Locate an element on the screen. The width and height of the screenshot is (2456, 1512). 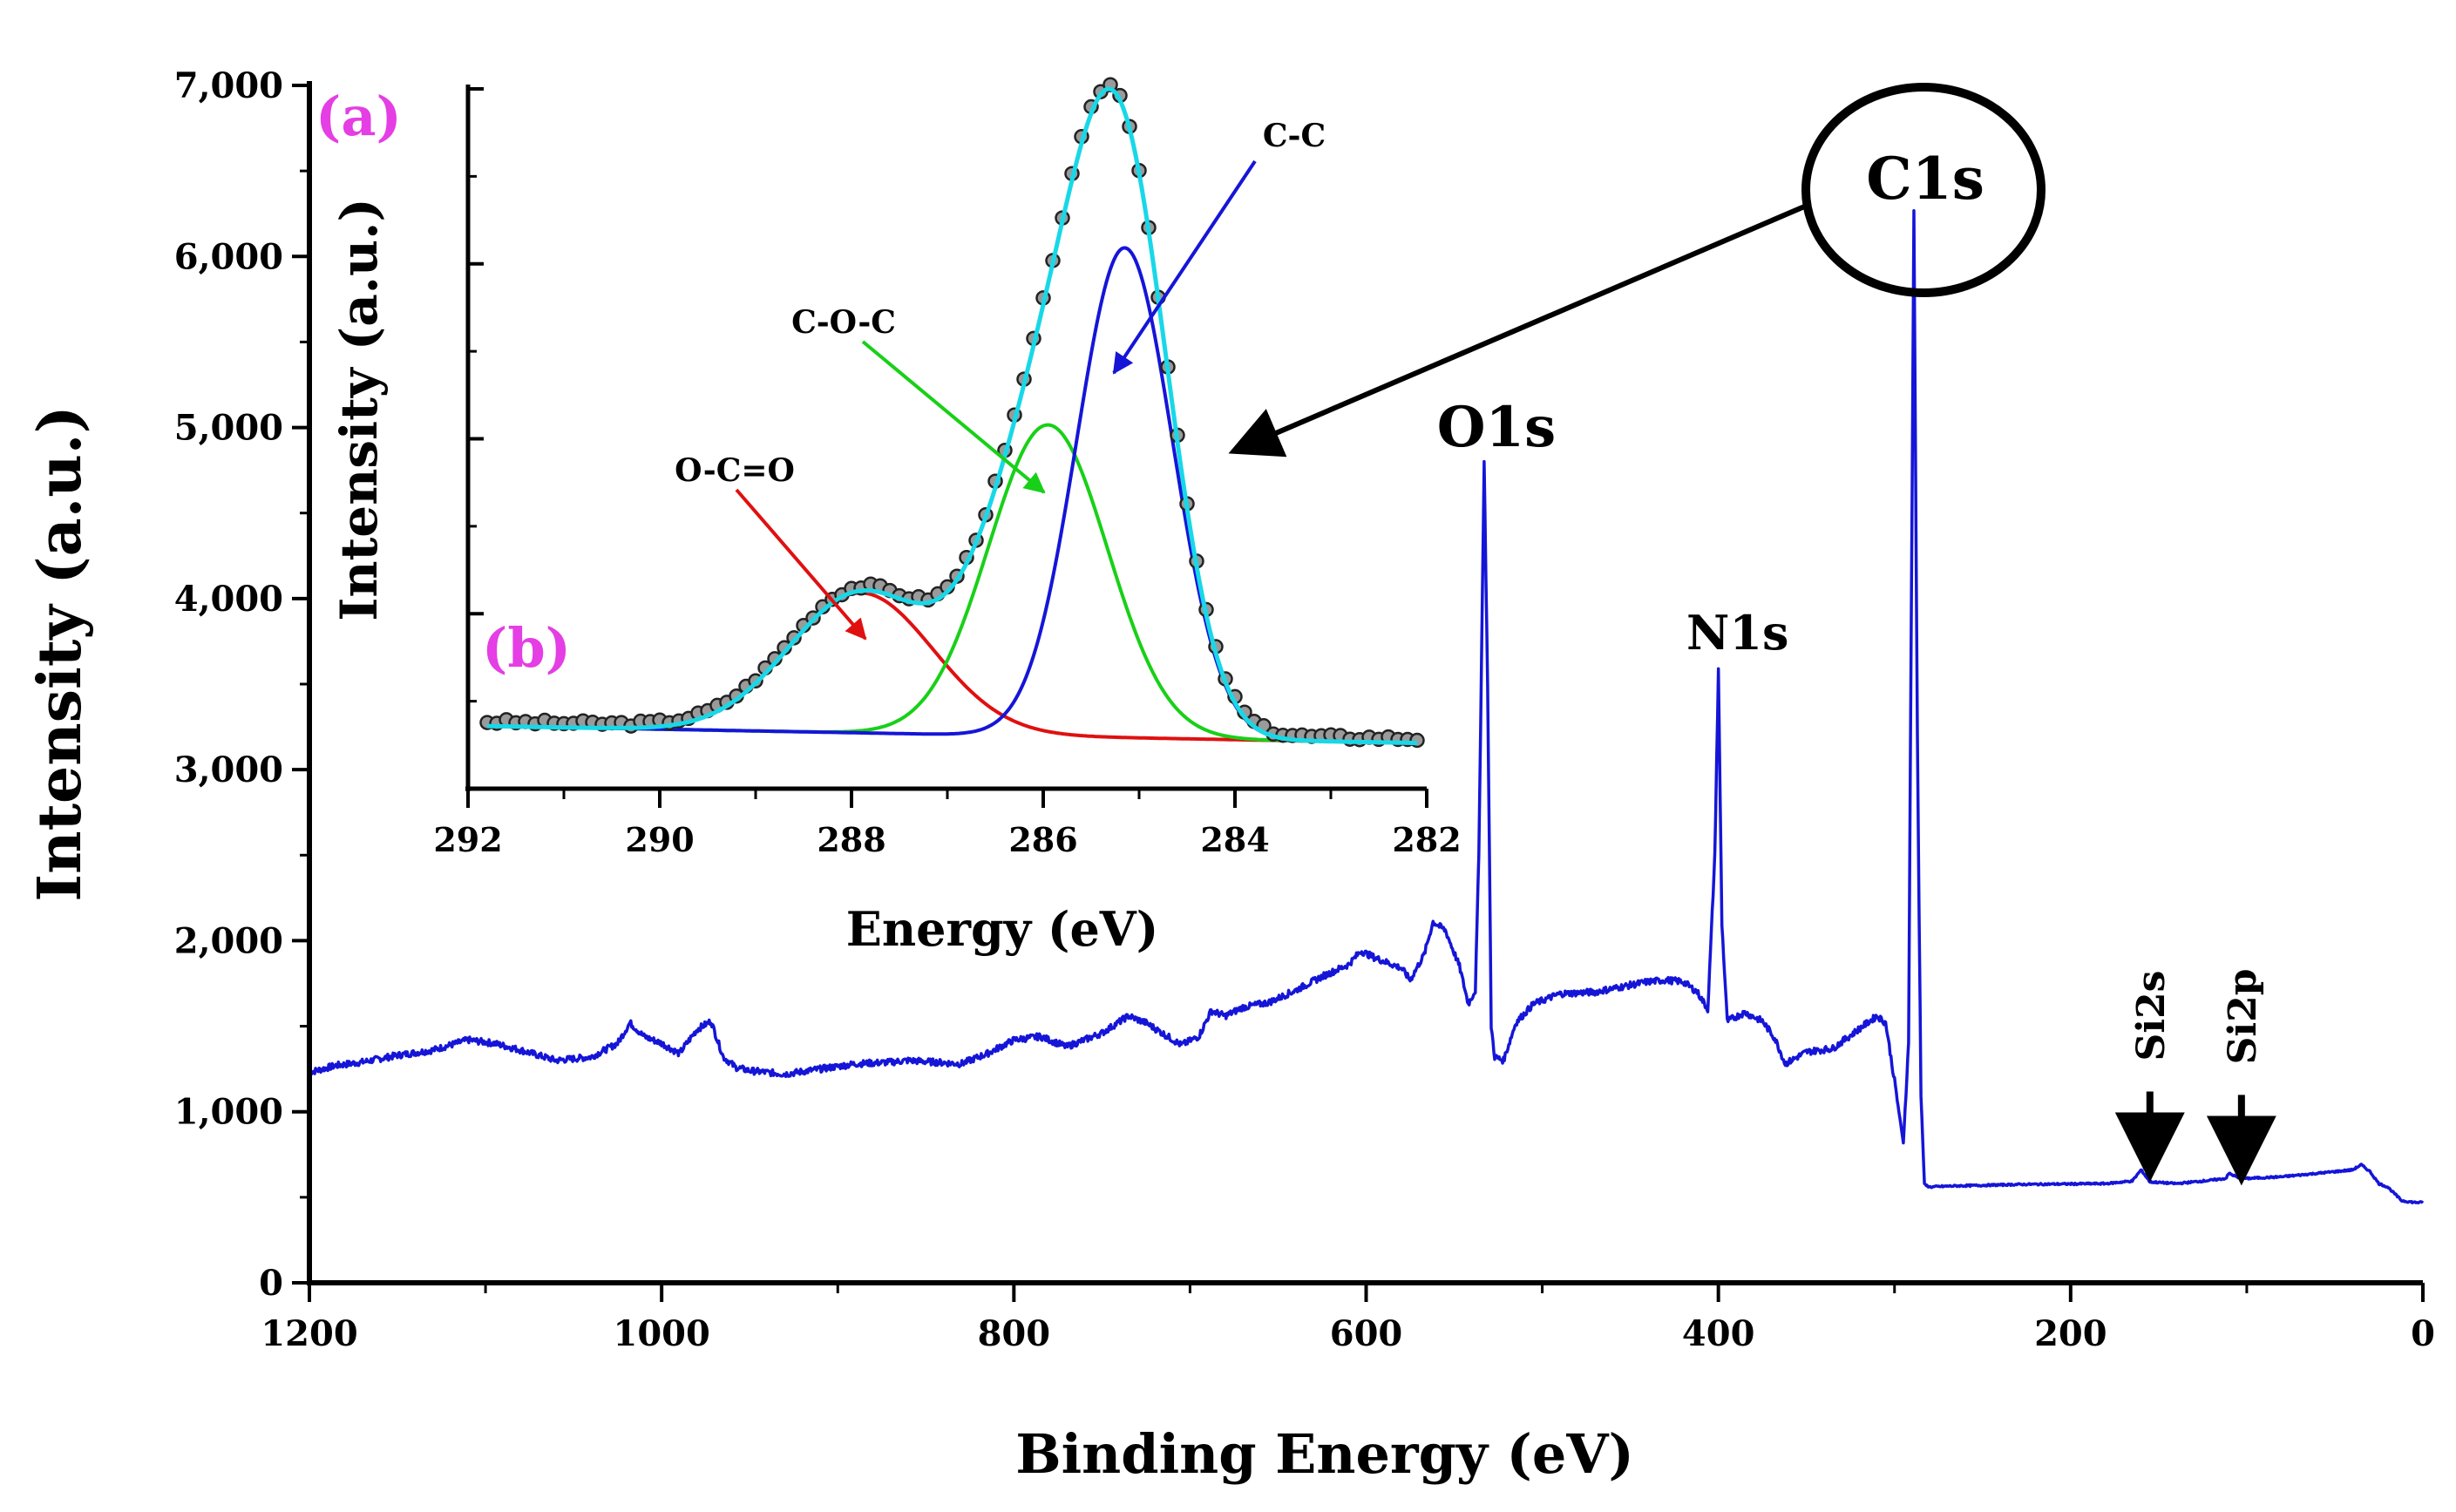
label-c-c: C-C is located at coordinates (1294, 136).